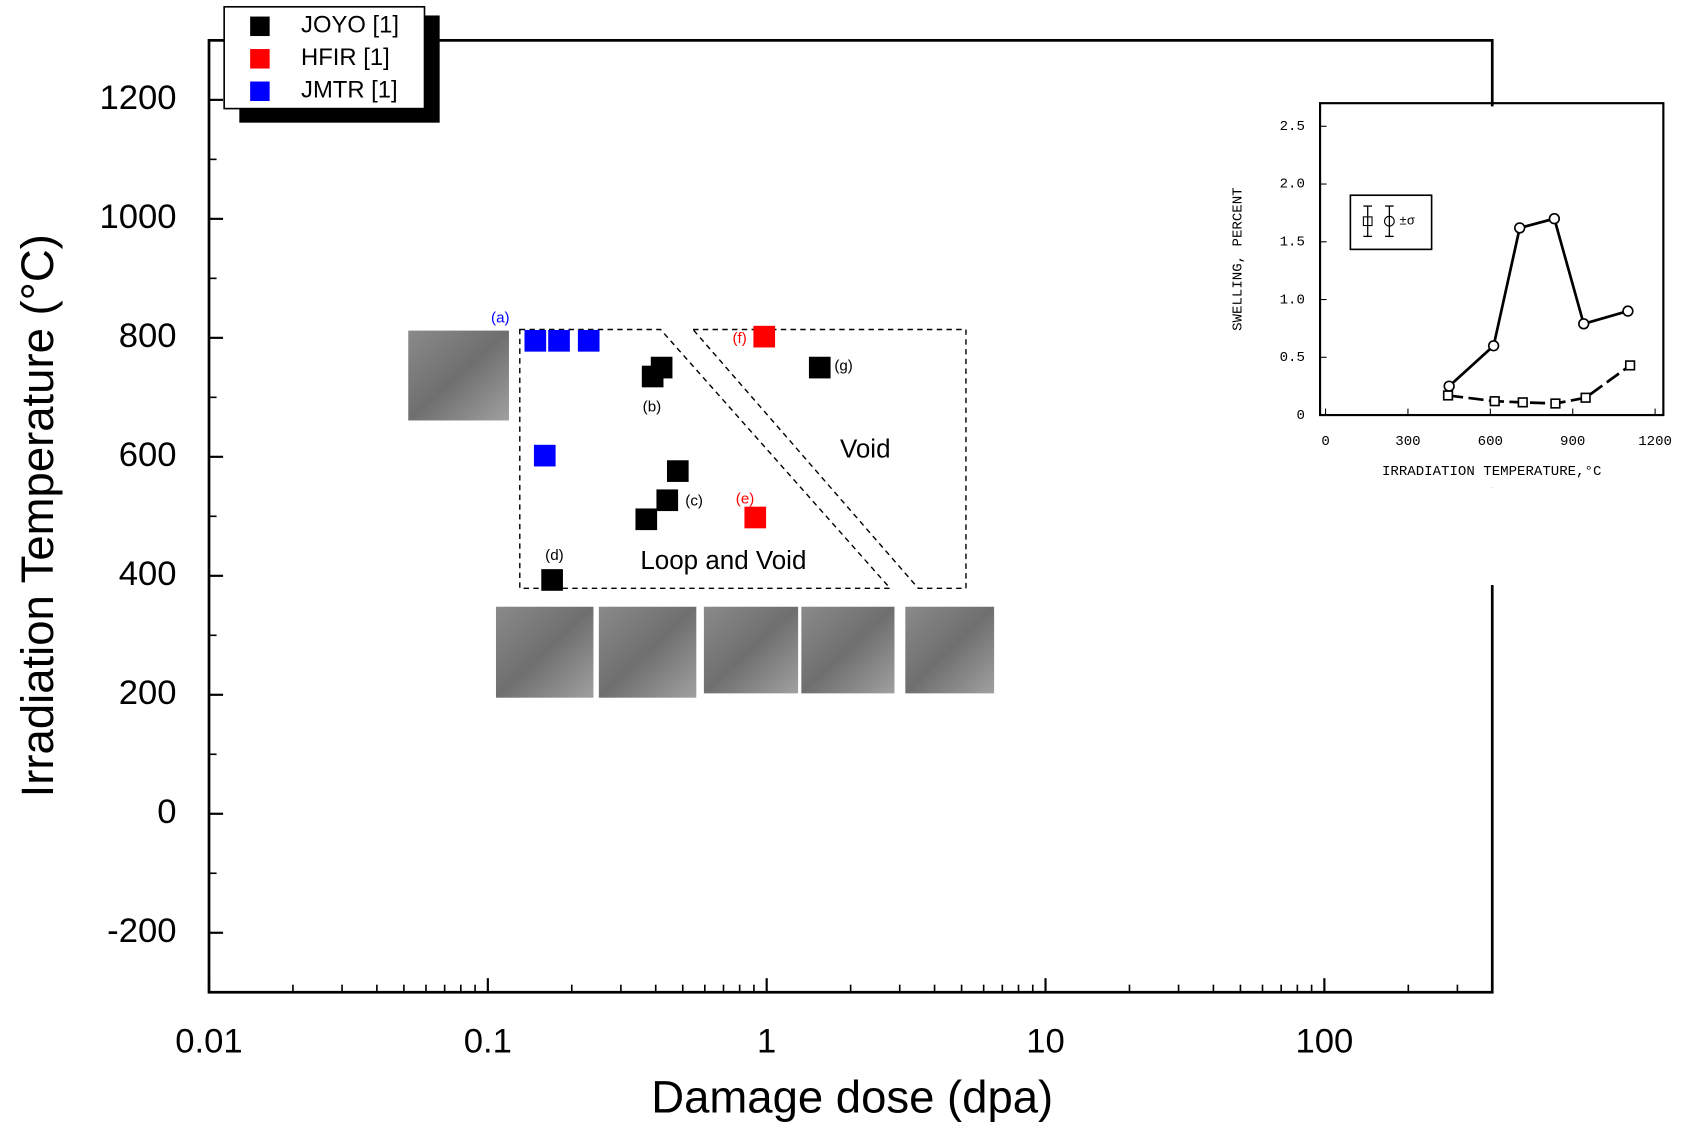 The image size is (1698, 1129). What do you see at coordinates (1045, 1041) in the screenshot?
I see `x-tick-label: 10` at bounding box center [1045, 1041].